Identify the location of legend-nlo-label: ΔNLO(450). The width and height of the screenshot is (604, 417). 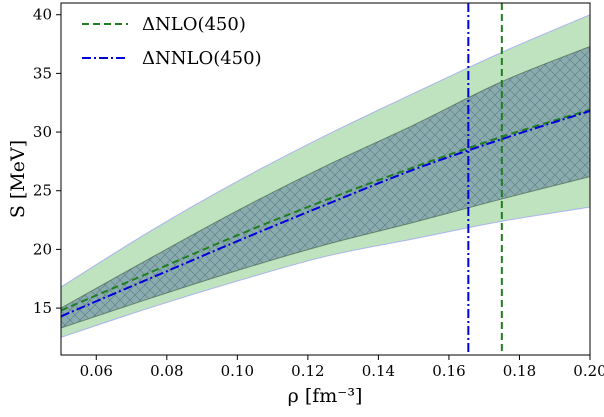
(194, 24).